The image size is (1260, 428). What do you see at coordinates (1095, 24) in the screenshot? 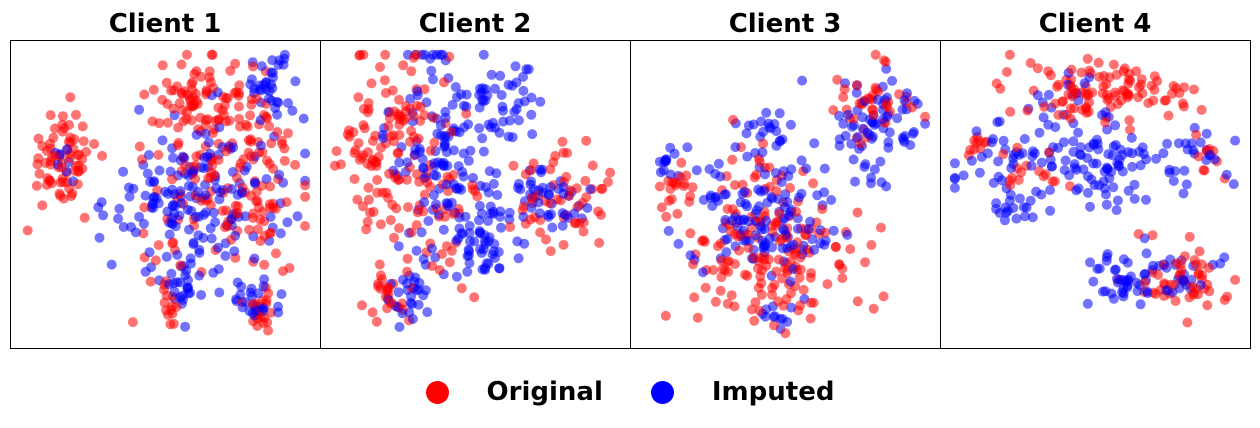
I see `panel-title: Client 4` at bounding box center [1095, 24].